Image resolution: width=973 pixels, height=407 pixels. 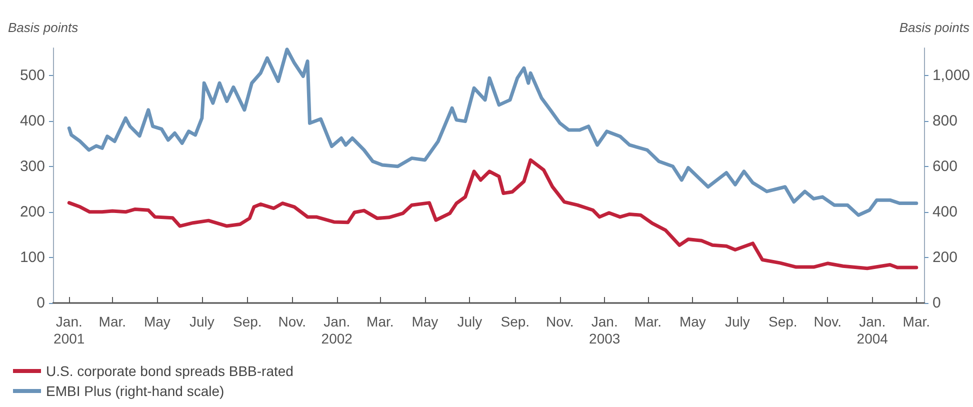 What do you see at coordinates (945, 257) in the screenshot?
I see `y2-tick-label: 200` at bounding box center [945, 257].